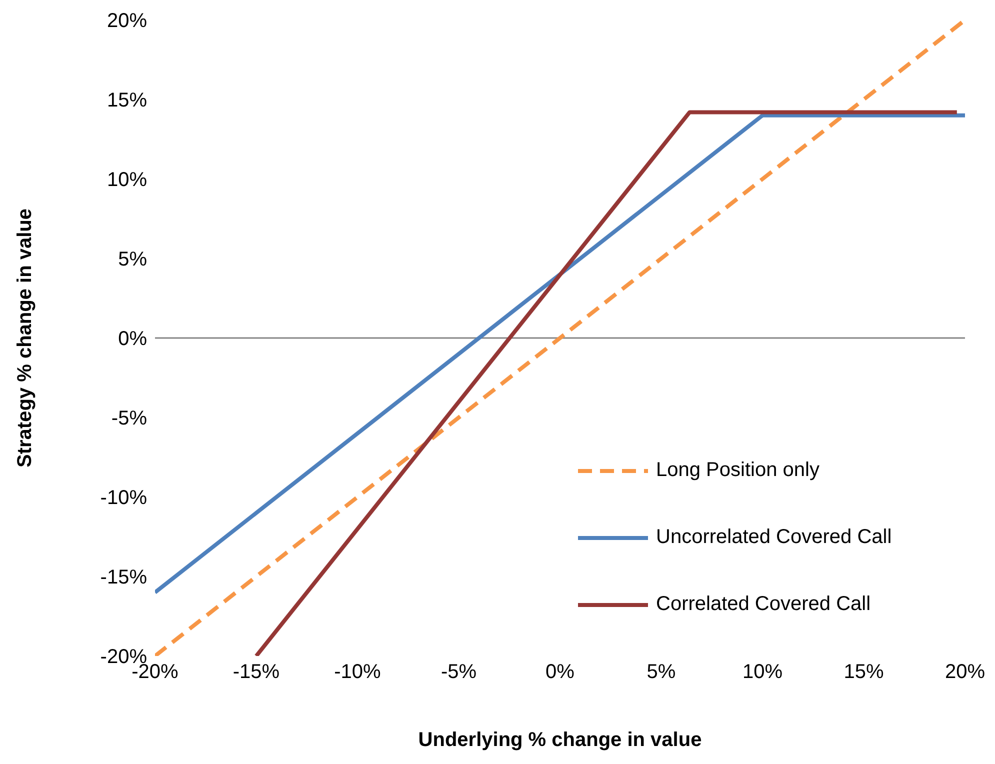 The image size is (995, 764). I want to click on x-tick-label: 5%, so click(661, 672).